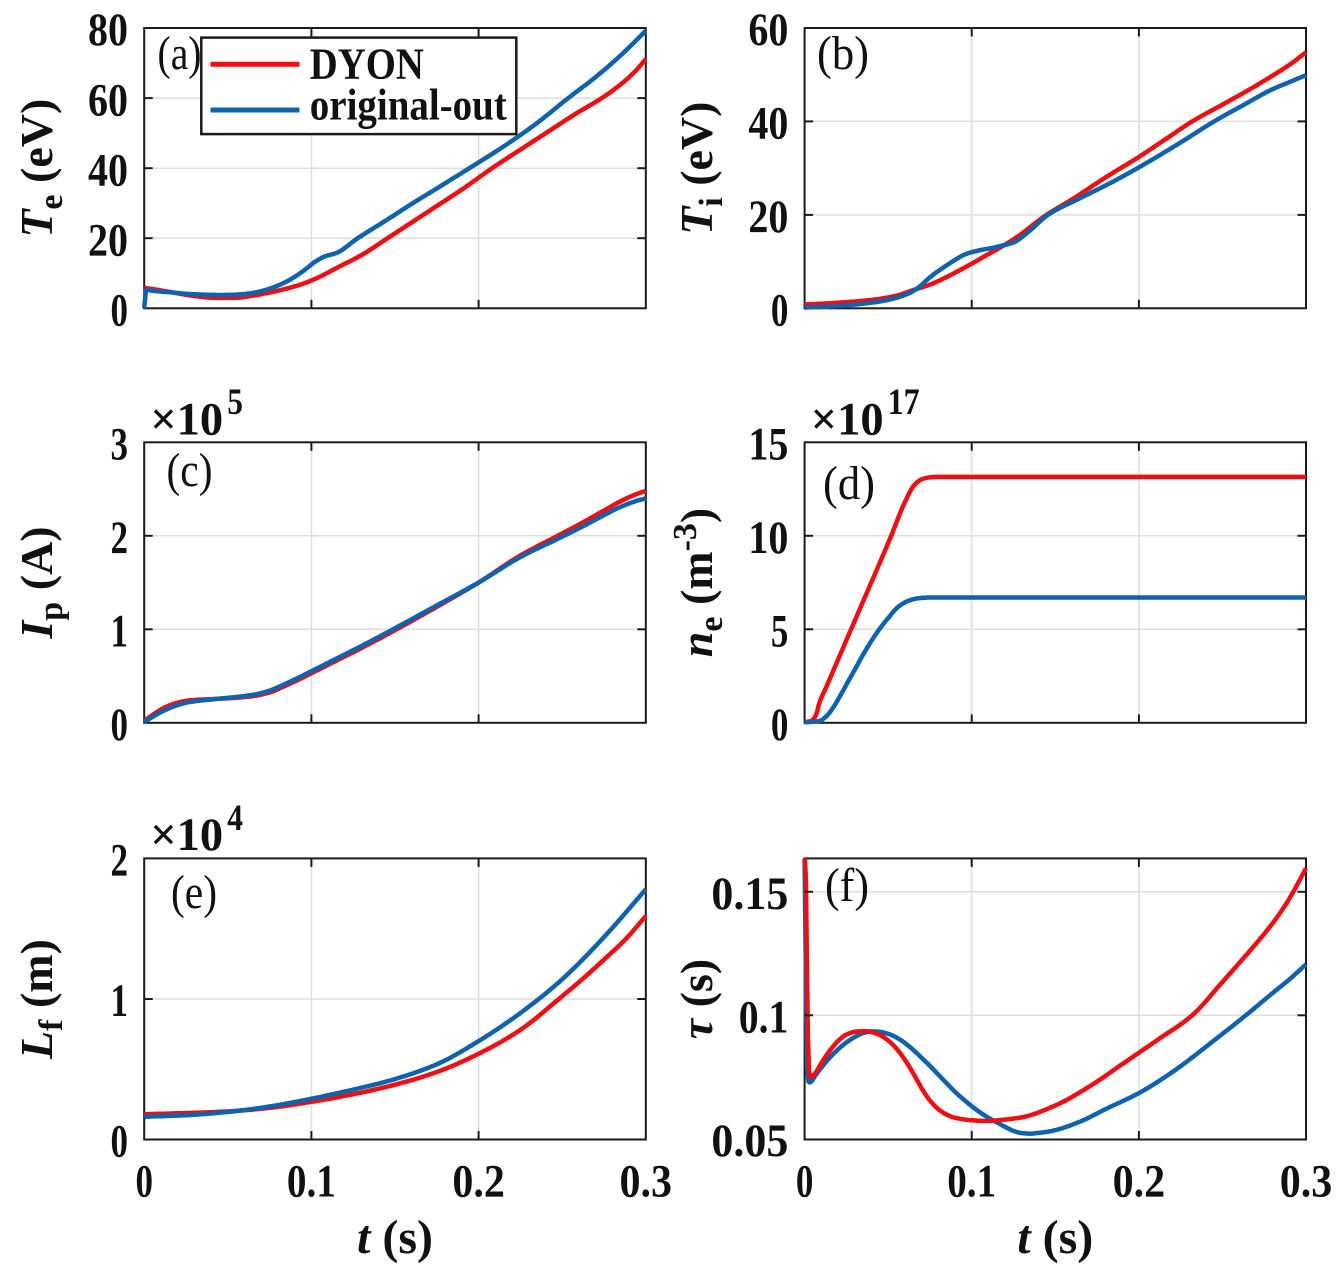 Image resolution: width=1339 pixels, height=1273 pixels. I want to click on svg-text: (f), so click(847, 885).